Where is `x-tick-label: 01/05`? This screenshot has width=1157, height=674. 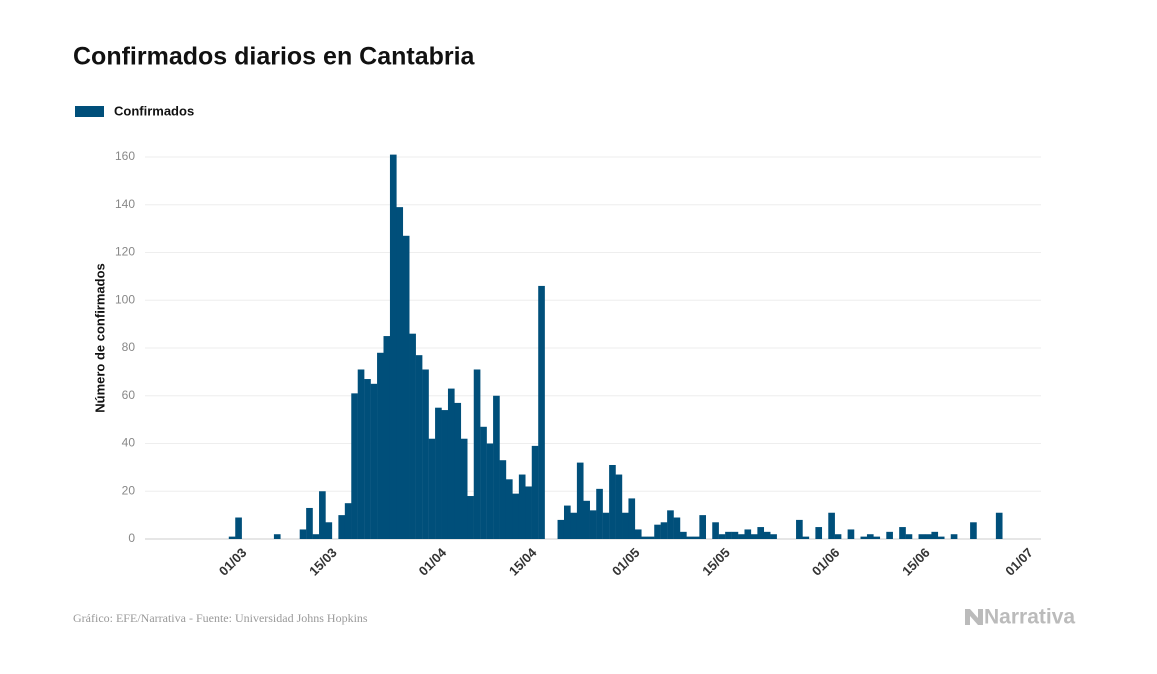 x-tick-label: 01/05 is located at coordinates (626, 562).